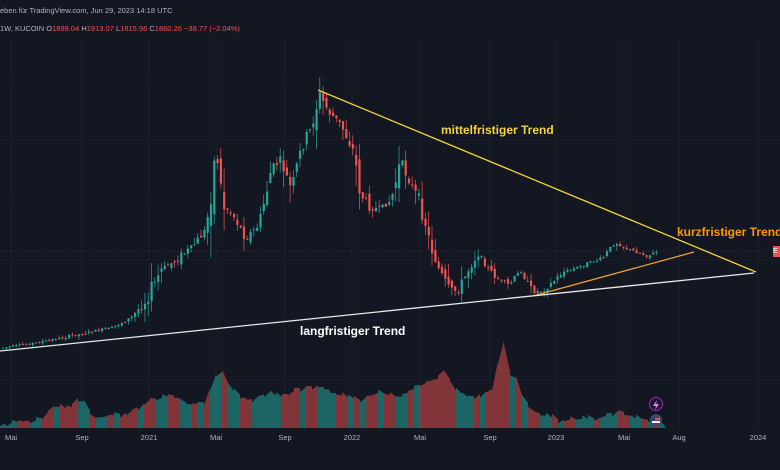 This screenshot has height=470, width=780. What do you see at coordinates (212, 28) in the screenshot?
I see `change-value: −38.77 (−2.04%)` at bounding box center [212, 28].